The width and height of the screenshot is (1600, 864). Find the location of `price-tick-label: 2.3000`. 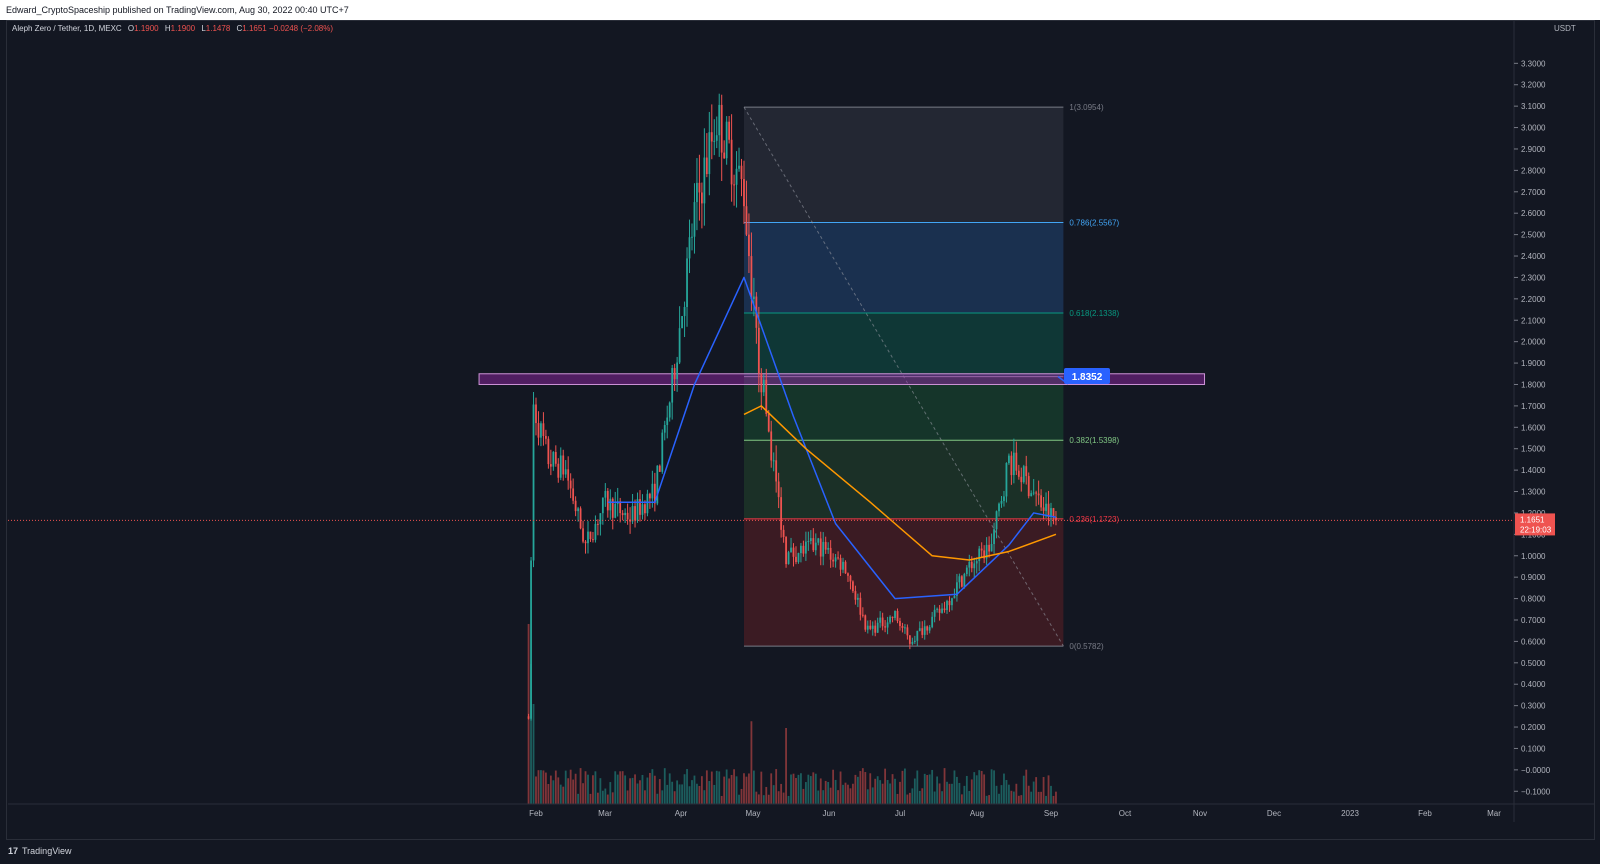

price-tick-label: 2.3000 is located at coordinates (1533, 277).